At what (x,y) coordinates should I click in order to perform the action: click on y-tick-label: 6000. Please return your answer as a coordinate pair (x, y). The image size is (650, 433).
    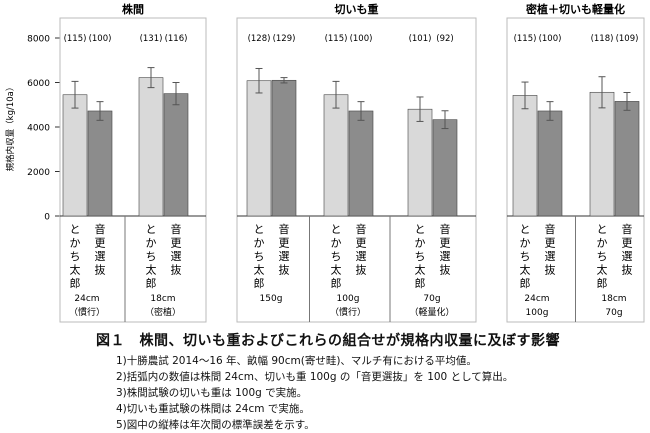
    Looking at the image, I should click on (38, 84).